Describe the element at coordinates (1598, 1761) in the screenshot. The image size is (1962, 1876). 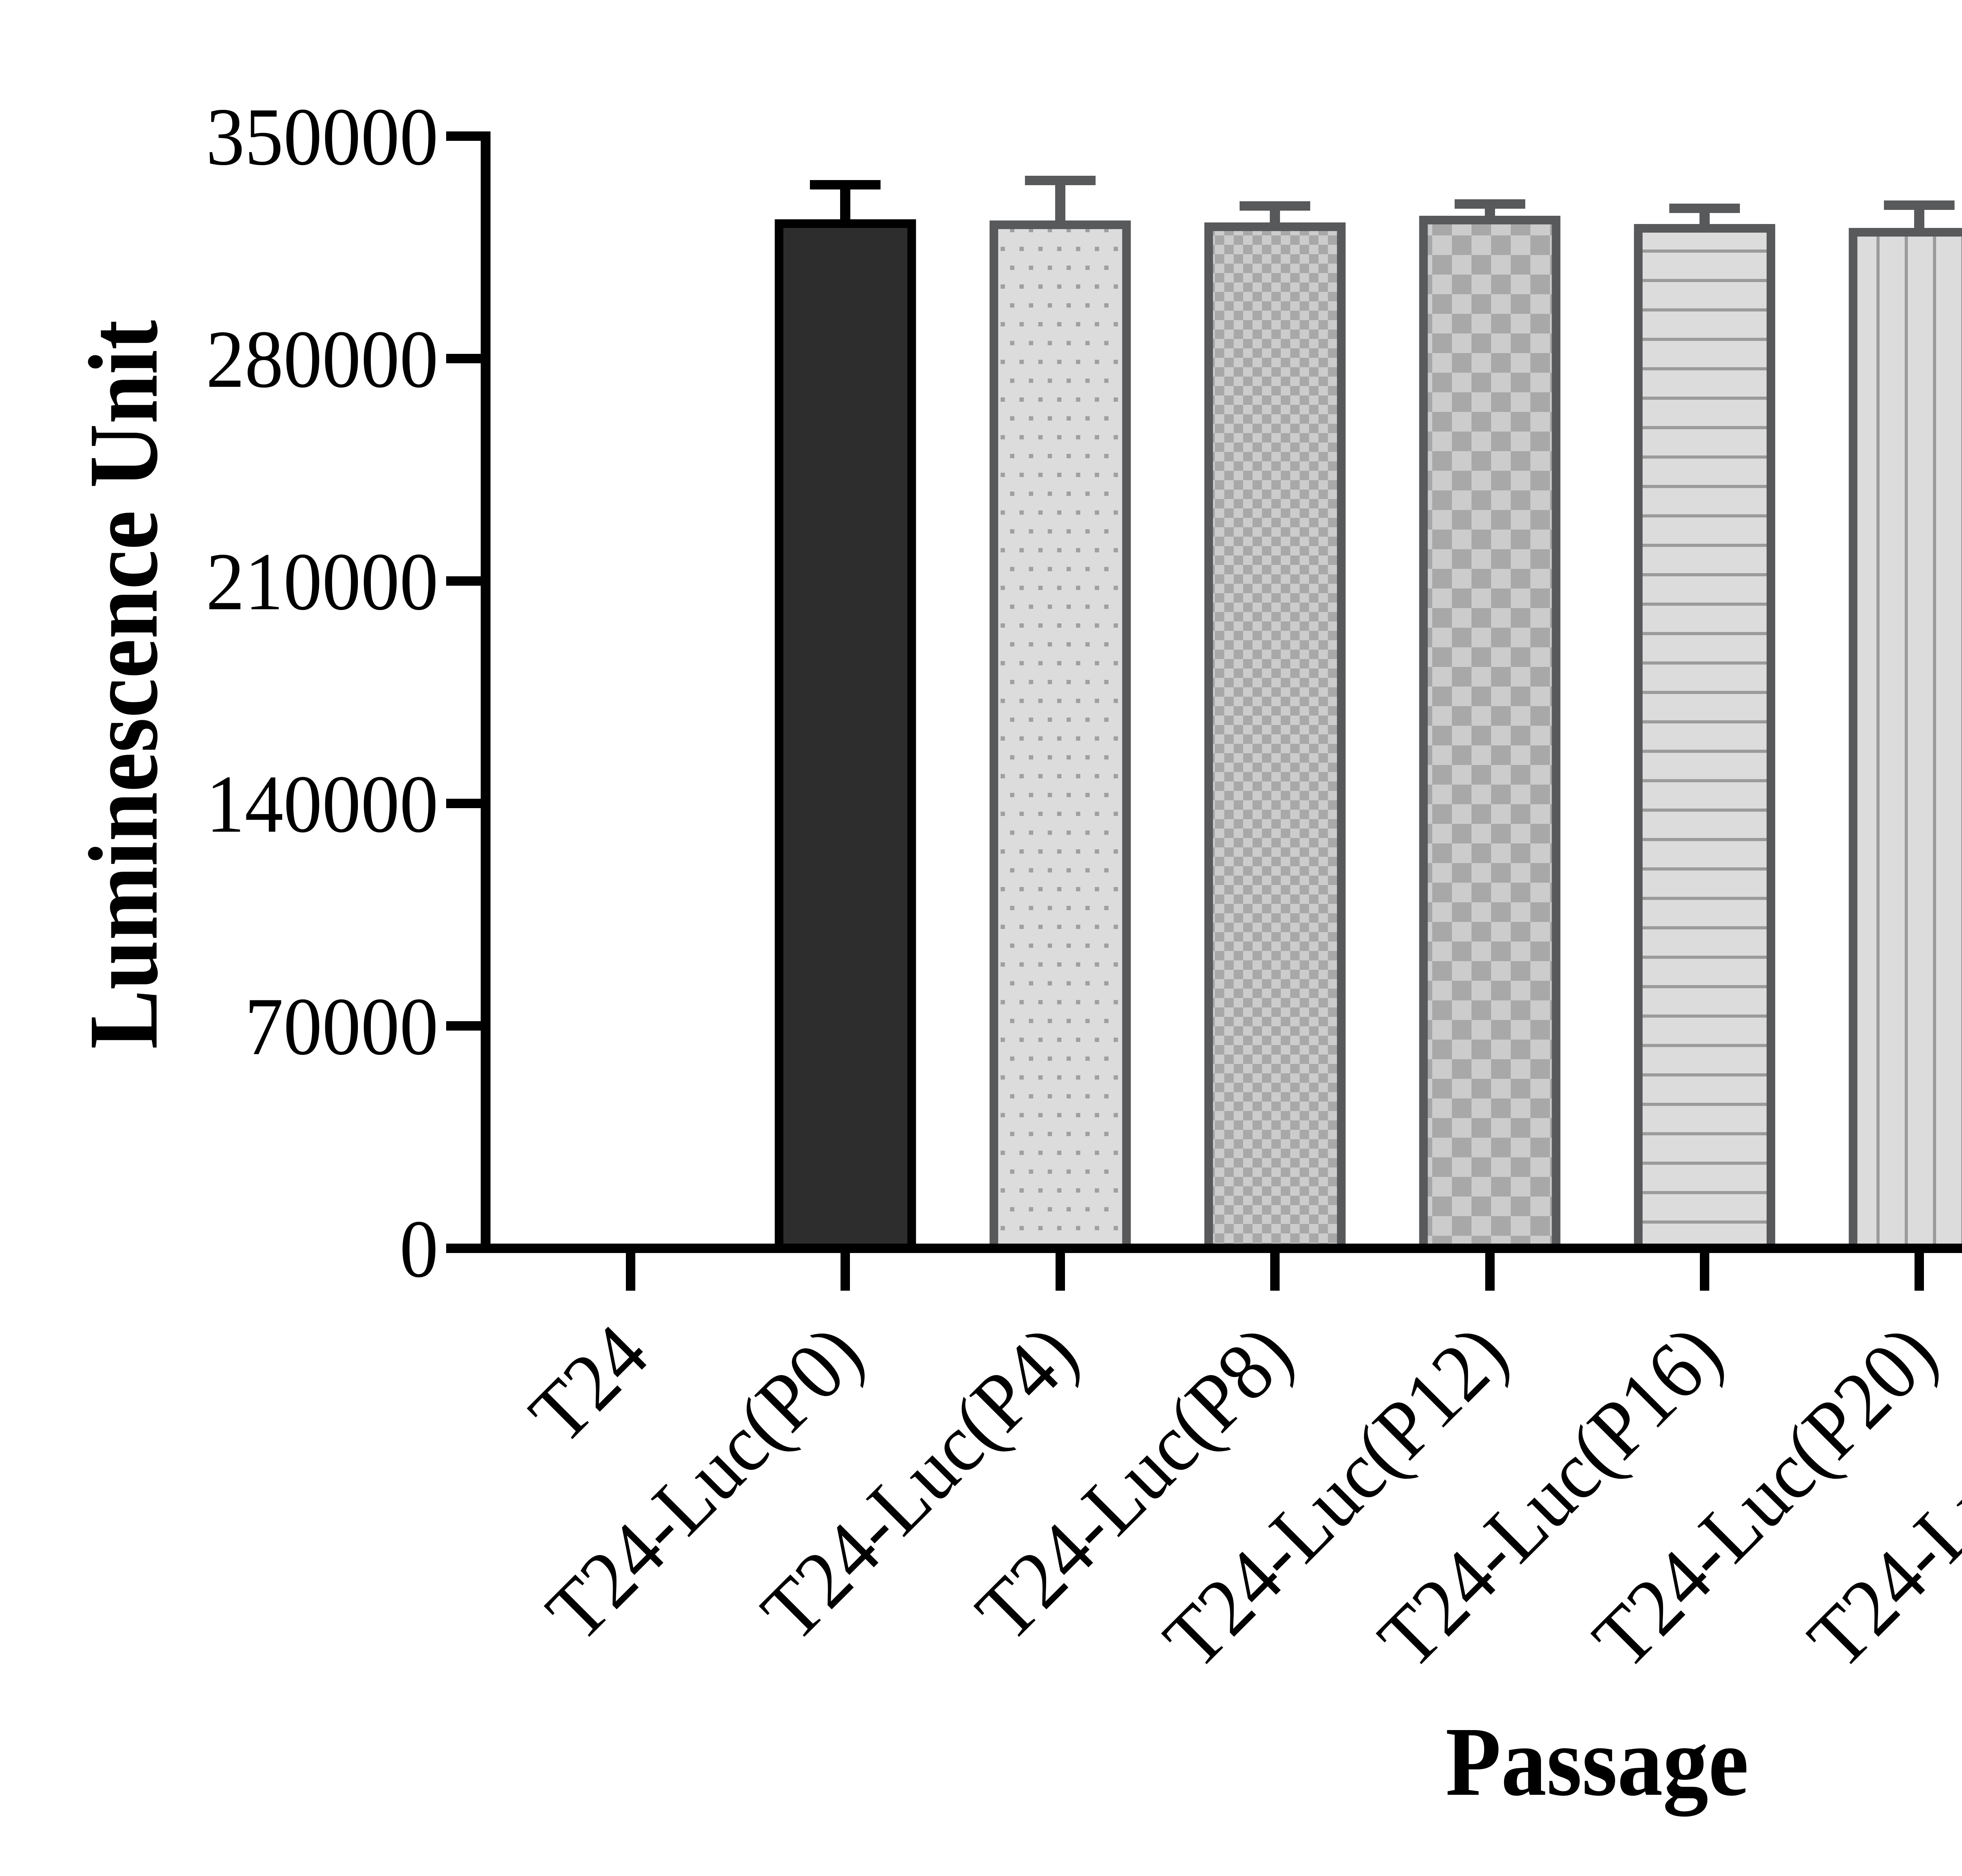
I see `svg-text: Passage` at that location.